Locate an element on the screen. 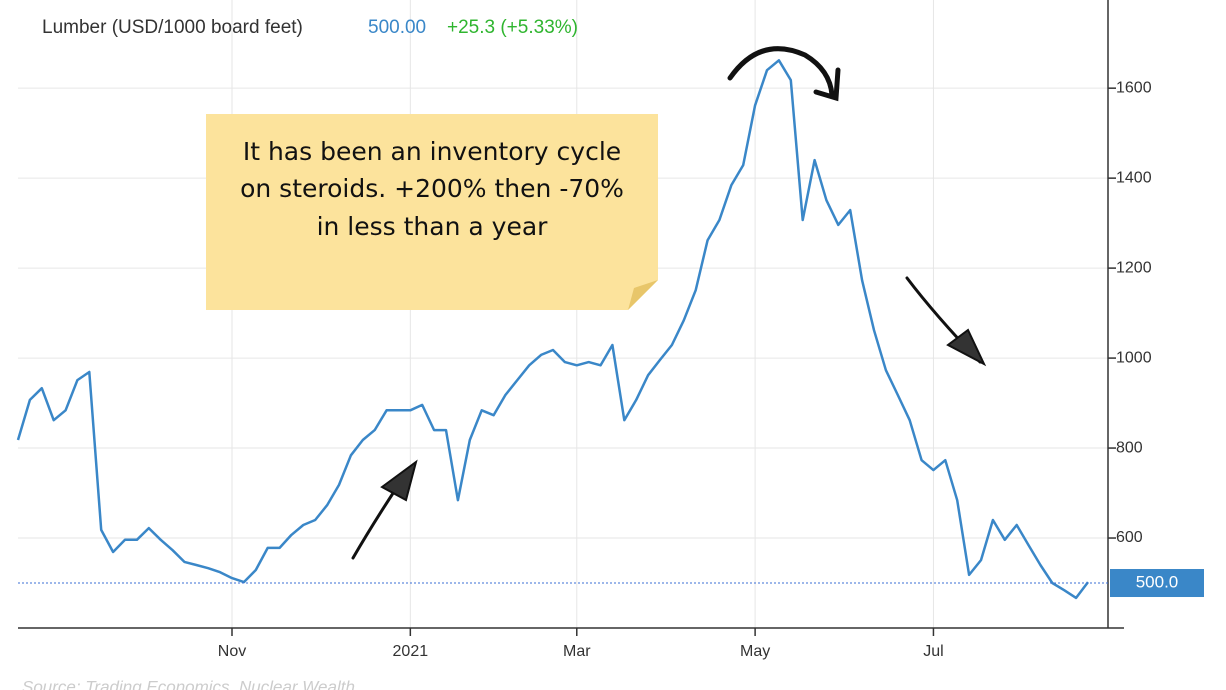 This screenshot has height=690, width=1226. note-line: It has been an inventory cycle is located at coordinates (432, 151).